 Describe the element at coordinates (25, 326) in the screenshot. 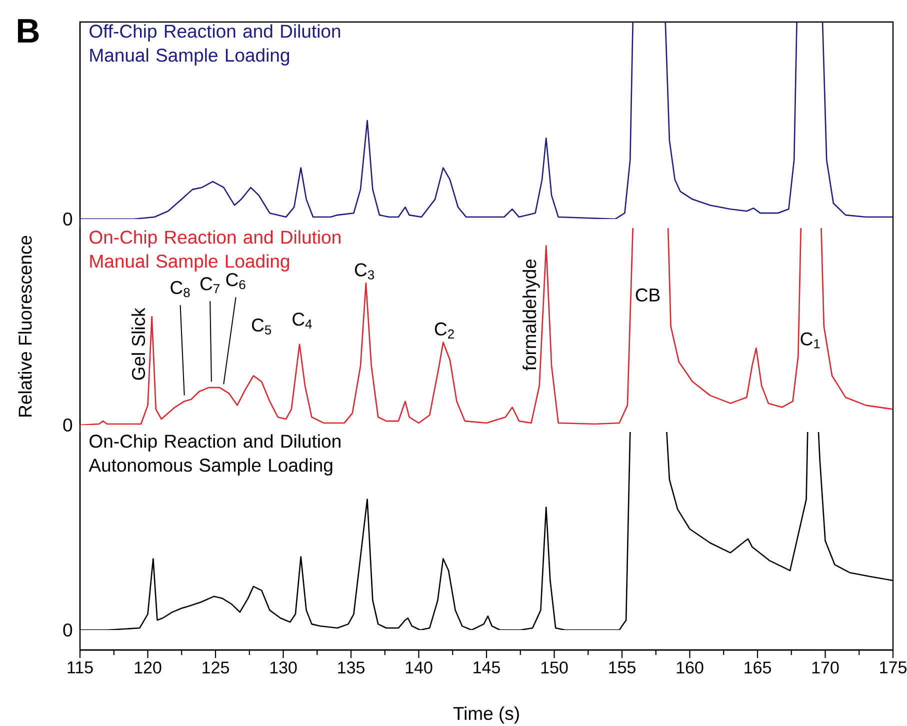

I see `y-axis-title: Relative Fluorescence` at that location.